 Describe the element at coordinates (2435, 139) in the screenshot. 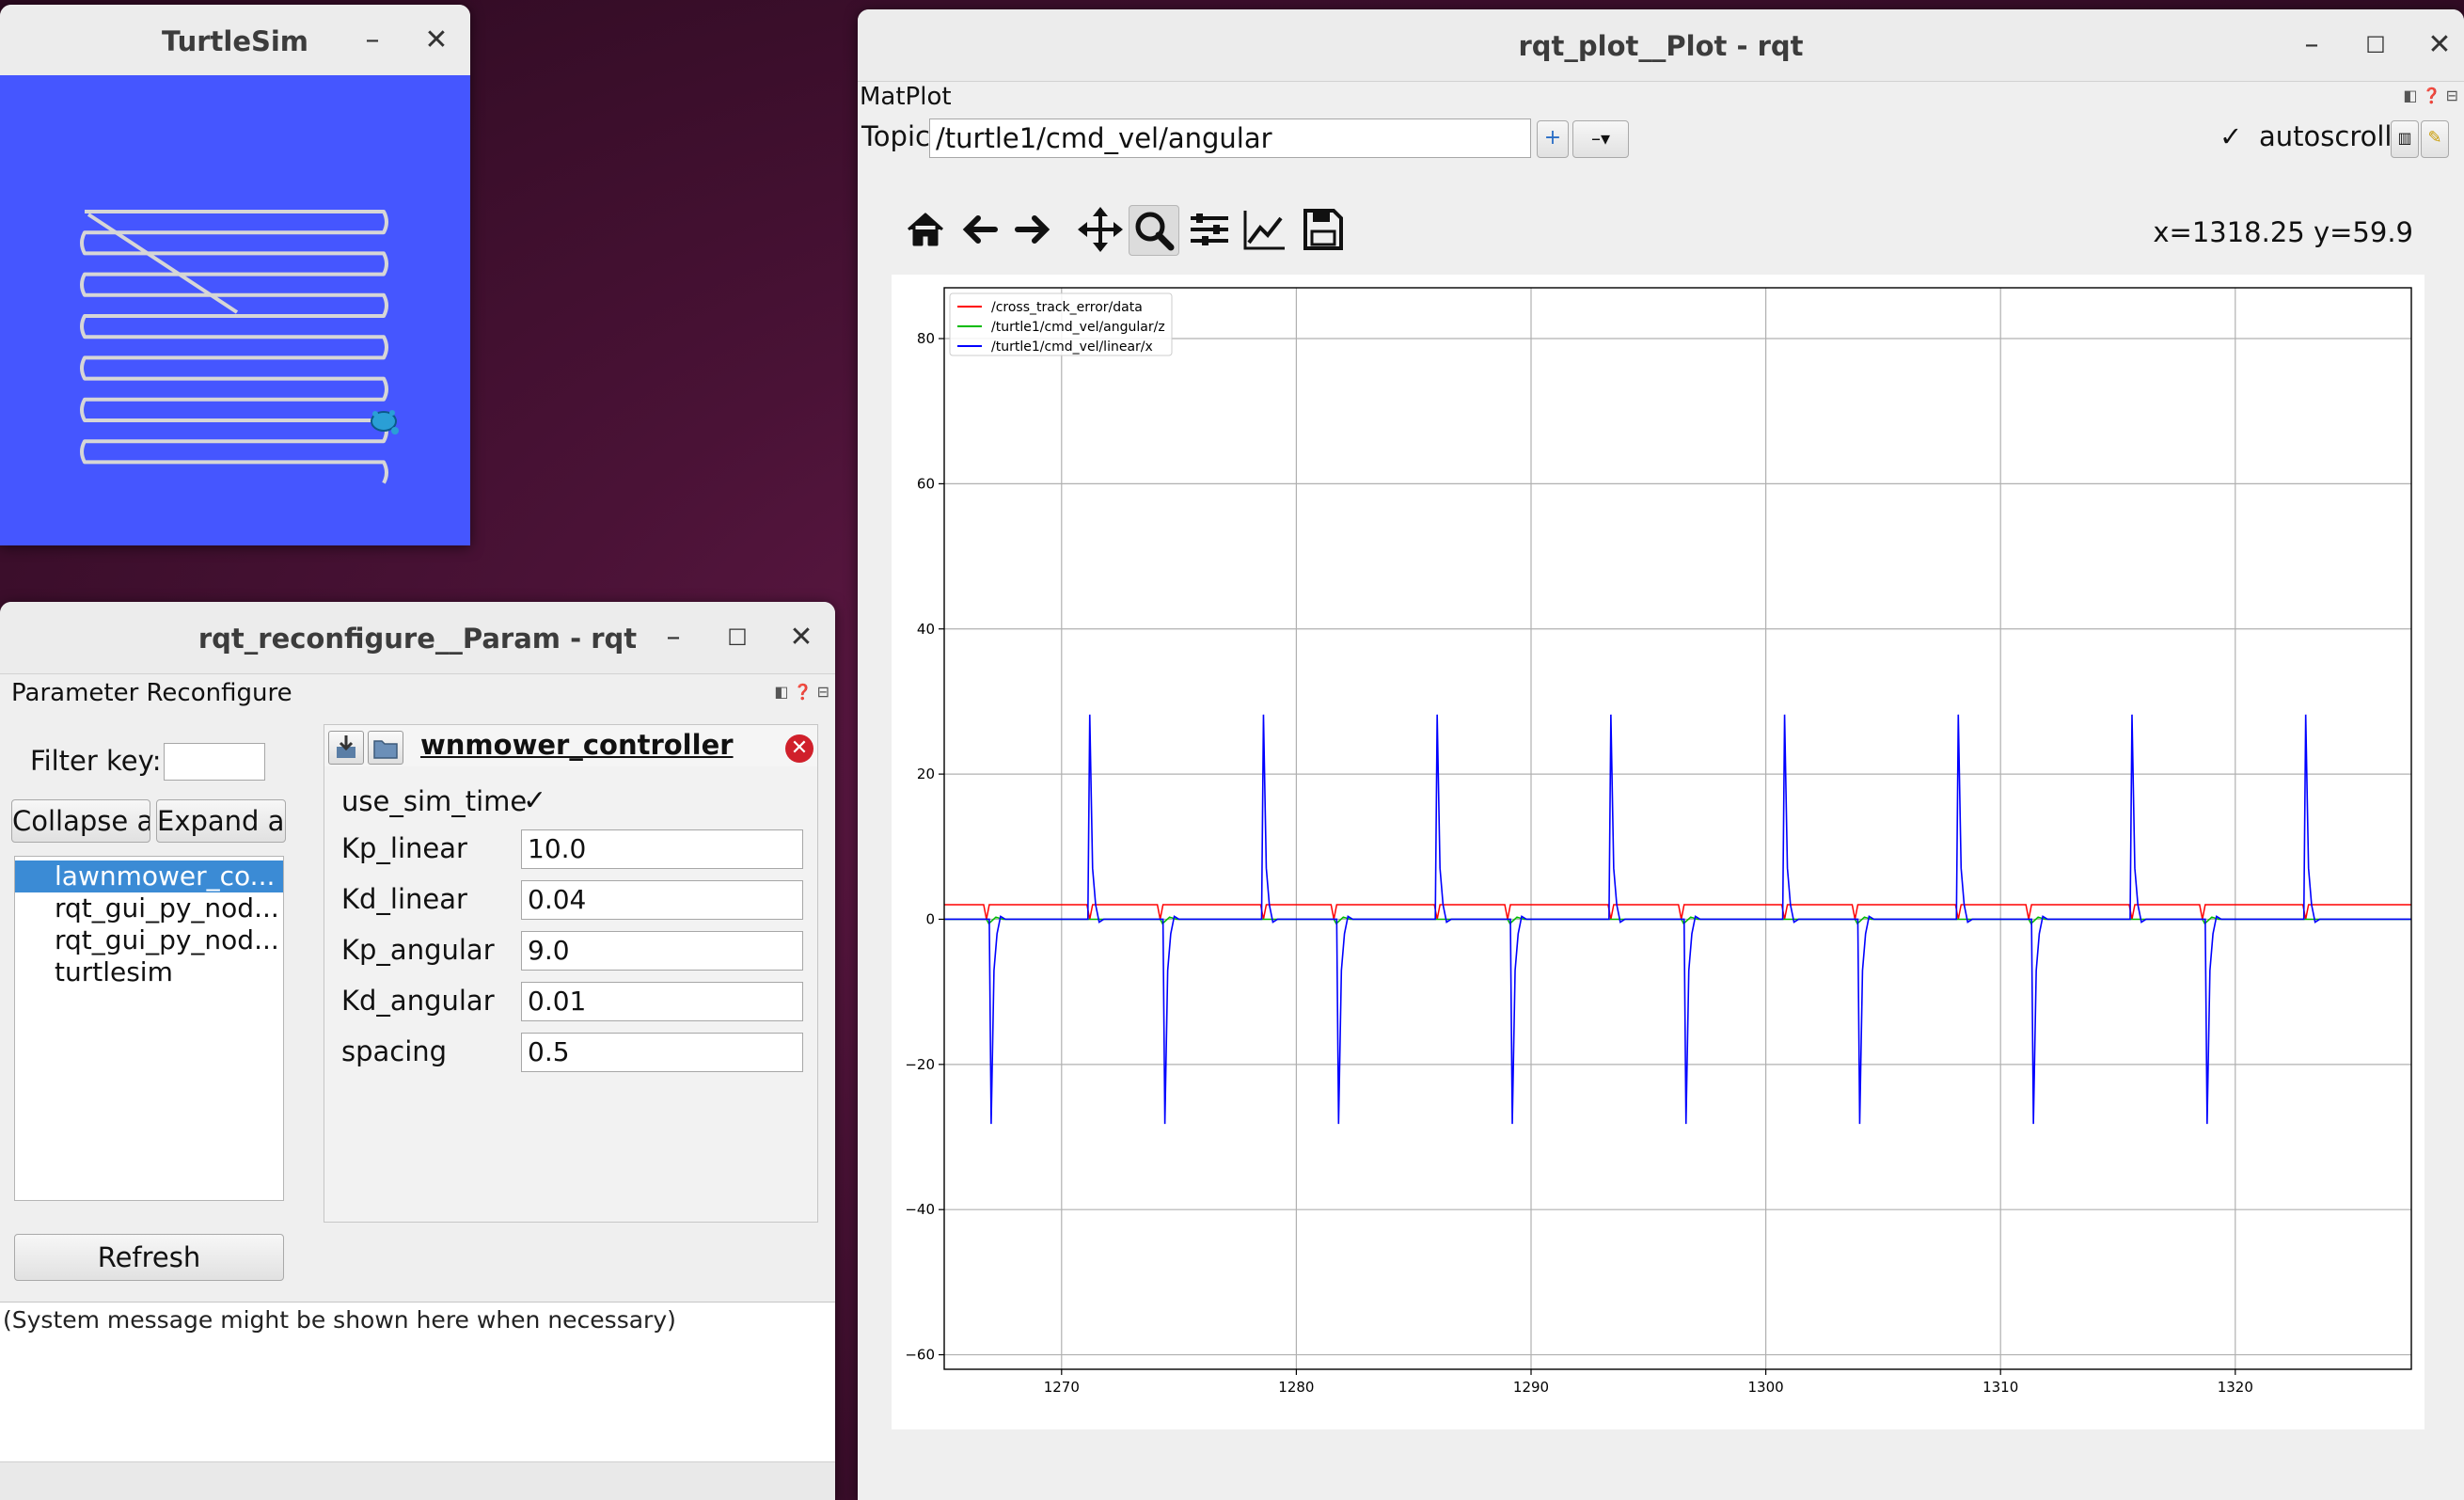

I see `clear-icon: ✎` at that location.